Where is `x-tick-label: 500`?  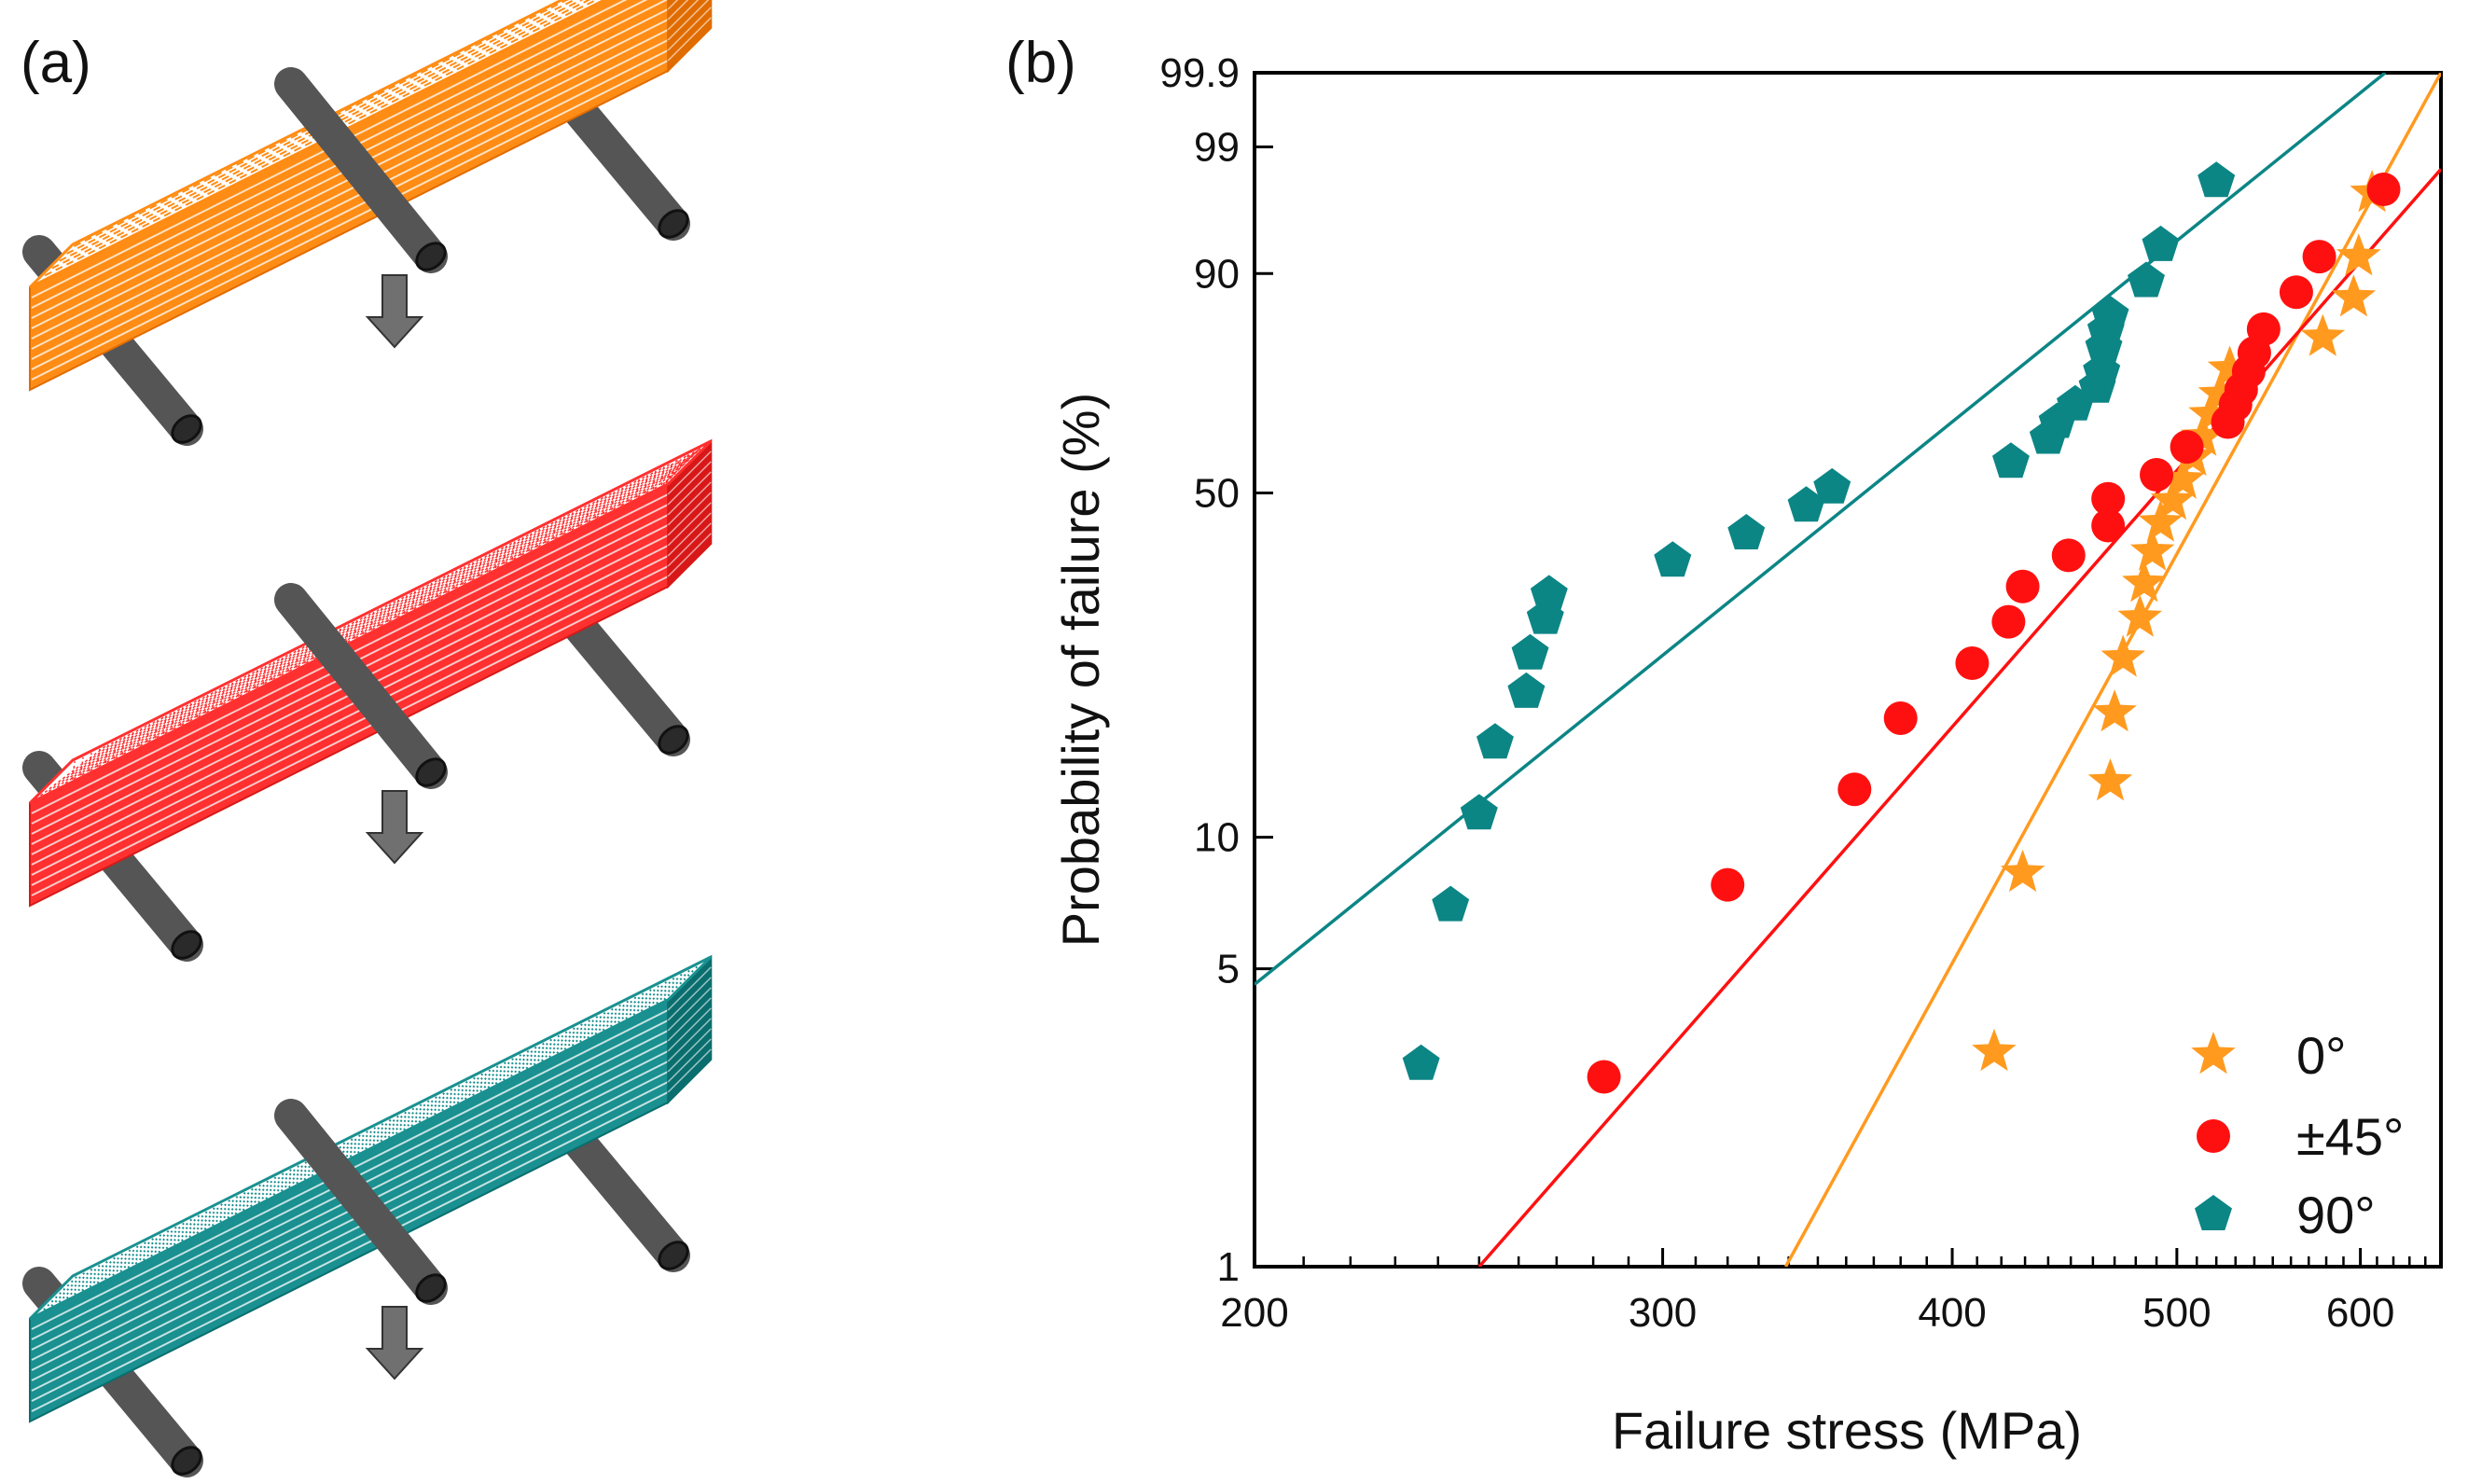
x-tick-label: 500 is located at coordinates (2176, 1313).